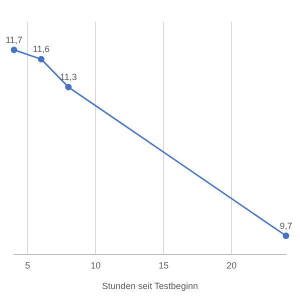 The height and width of the screenshot is (300, 300). What do you see at coordinates (95, 265) in the screenshot?
I see `x-tick-label: 10` at bounding box center [95, 265].